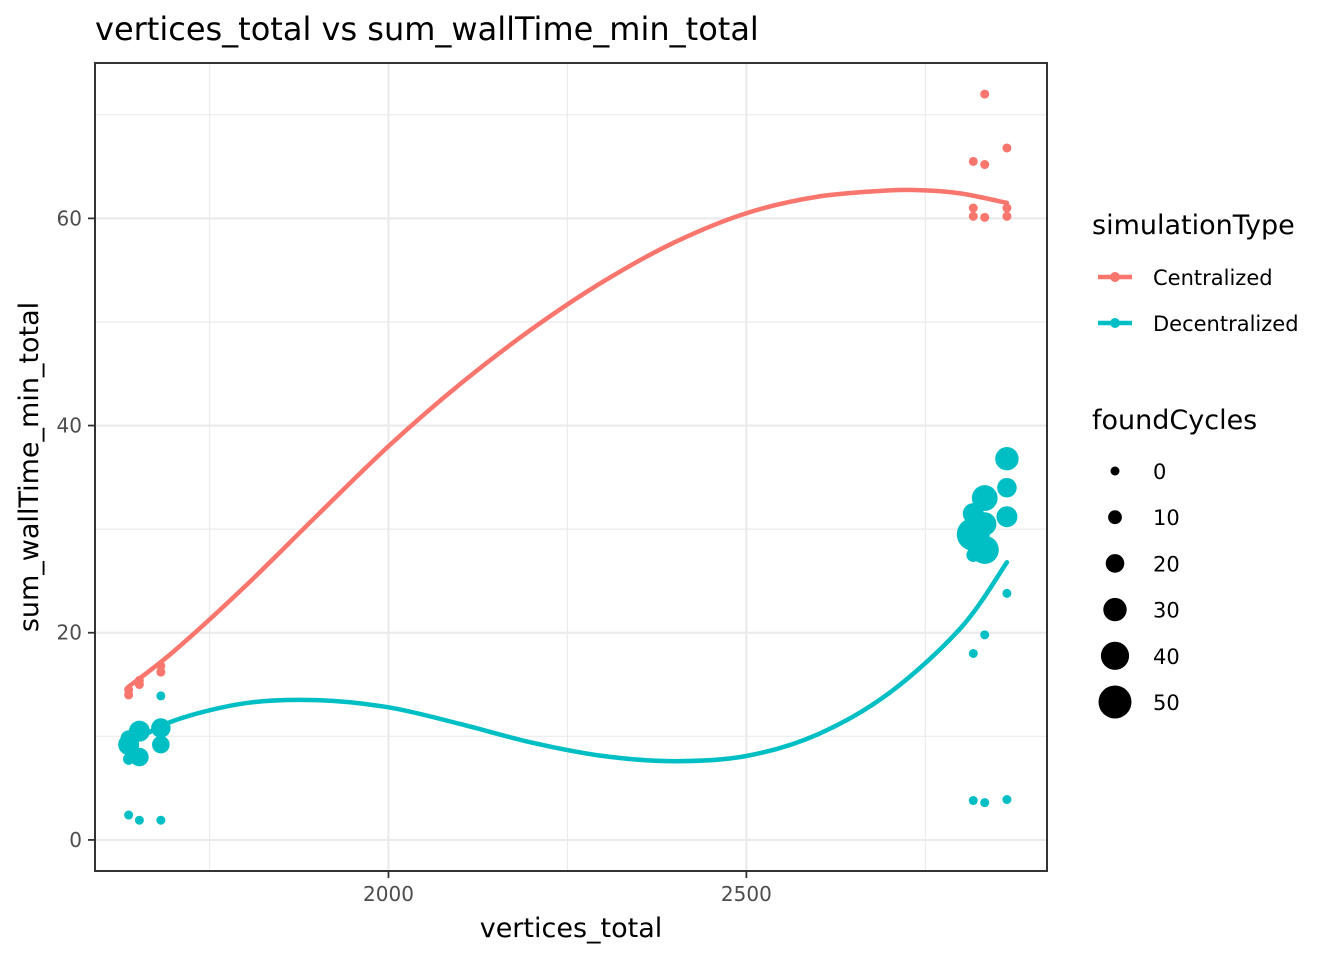  I want to click on color-legend: simulationType Centralized Decentralized, so click(1195, 273).